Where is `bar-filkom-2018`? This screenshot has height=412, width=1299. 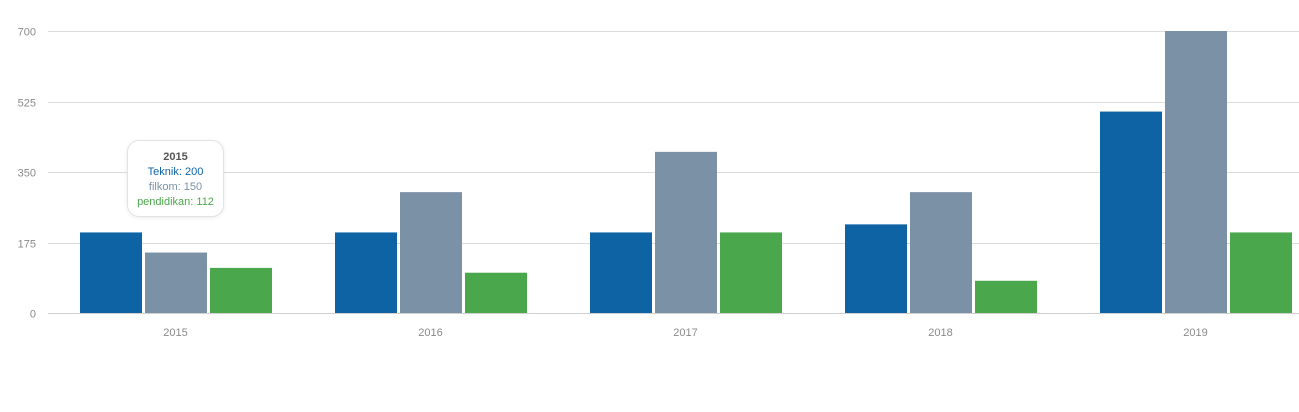 bar-filkom-2018 is located at coordinates (941, 252).